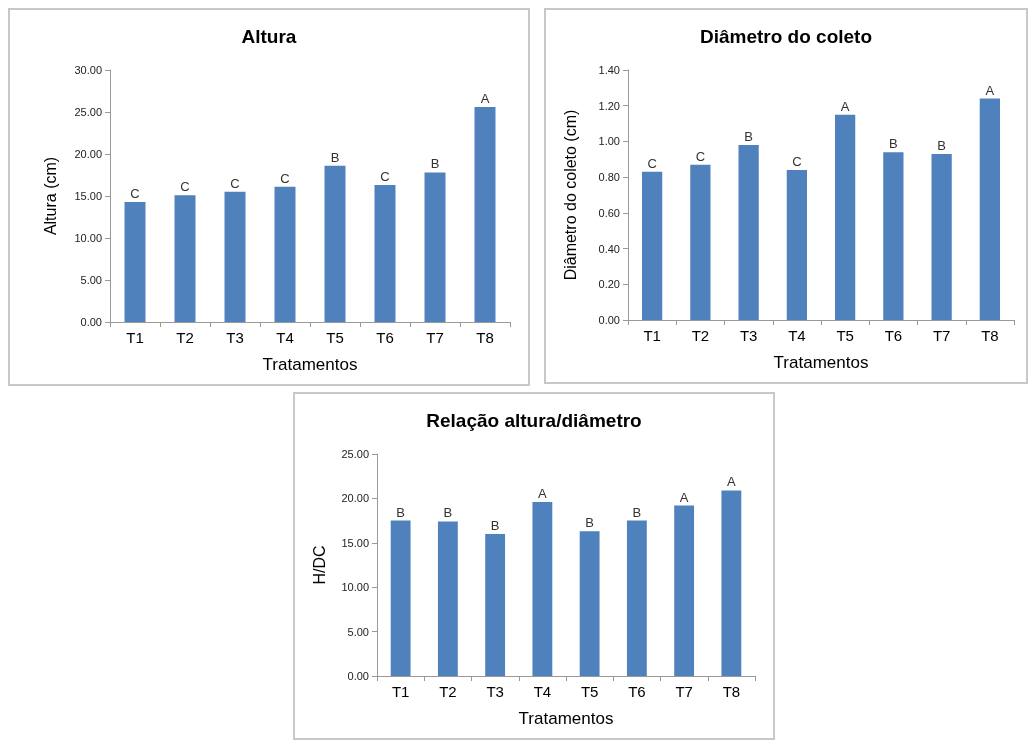 The image size is (1032, 740). I want to click on y-tick-label: 0.40, so click(609, 248).